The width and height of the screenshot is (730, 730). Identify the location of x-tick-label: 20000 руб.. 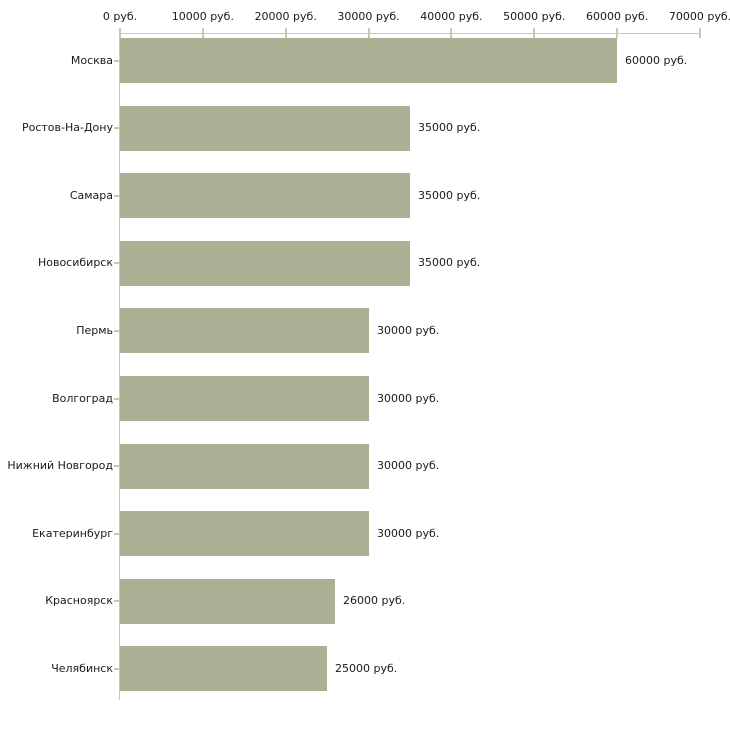
(285, 16).